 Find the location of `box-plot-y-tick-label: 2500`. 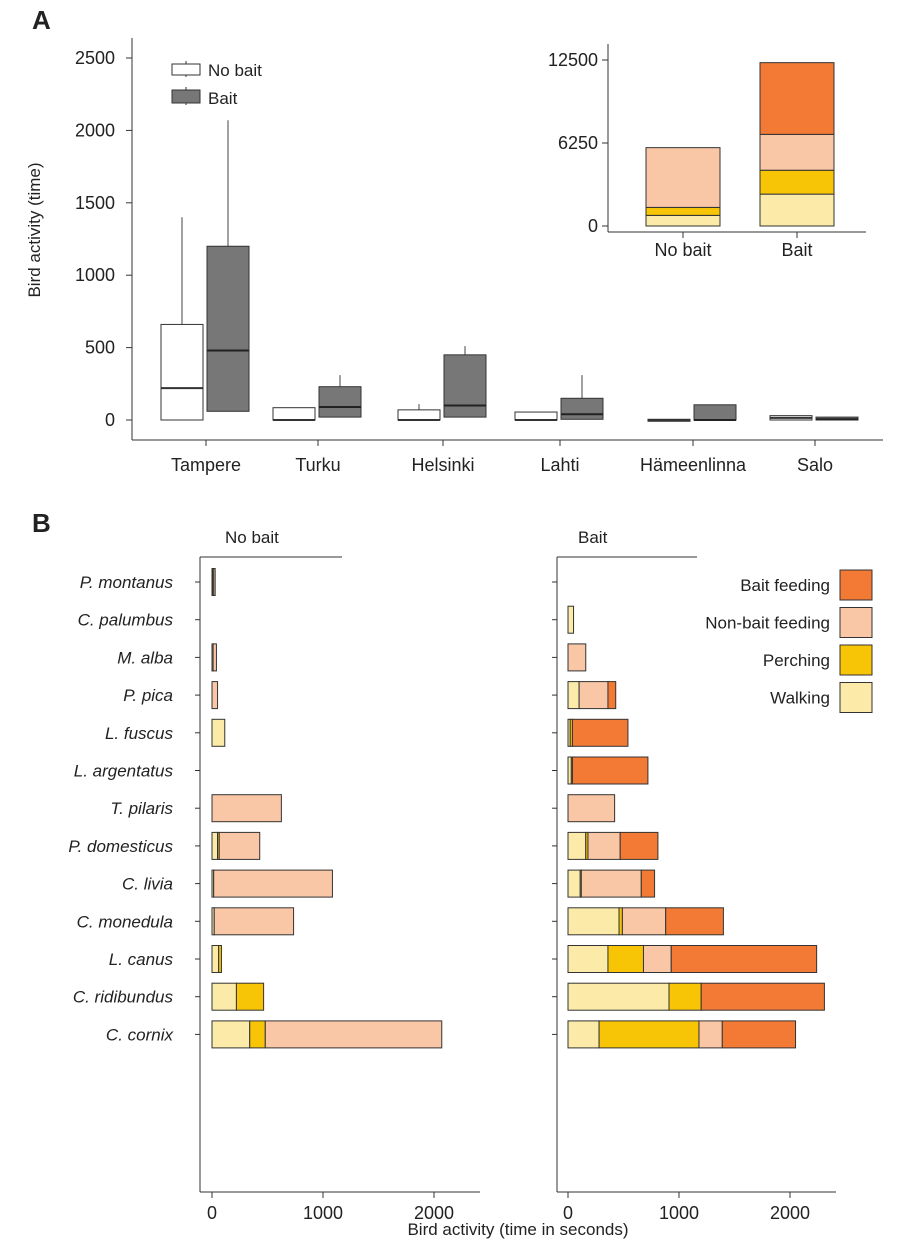

box-plot-y-tick-label: 2500 is located at coordinates (95, 58).